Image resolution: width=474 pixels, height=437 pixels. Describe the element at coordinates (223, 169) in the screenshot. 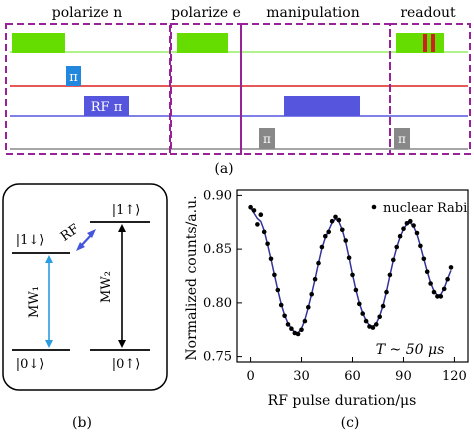

I see `caption-a: (a)` at that location.